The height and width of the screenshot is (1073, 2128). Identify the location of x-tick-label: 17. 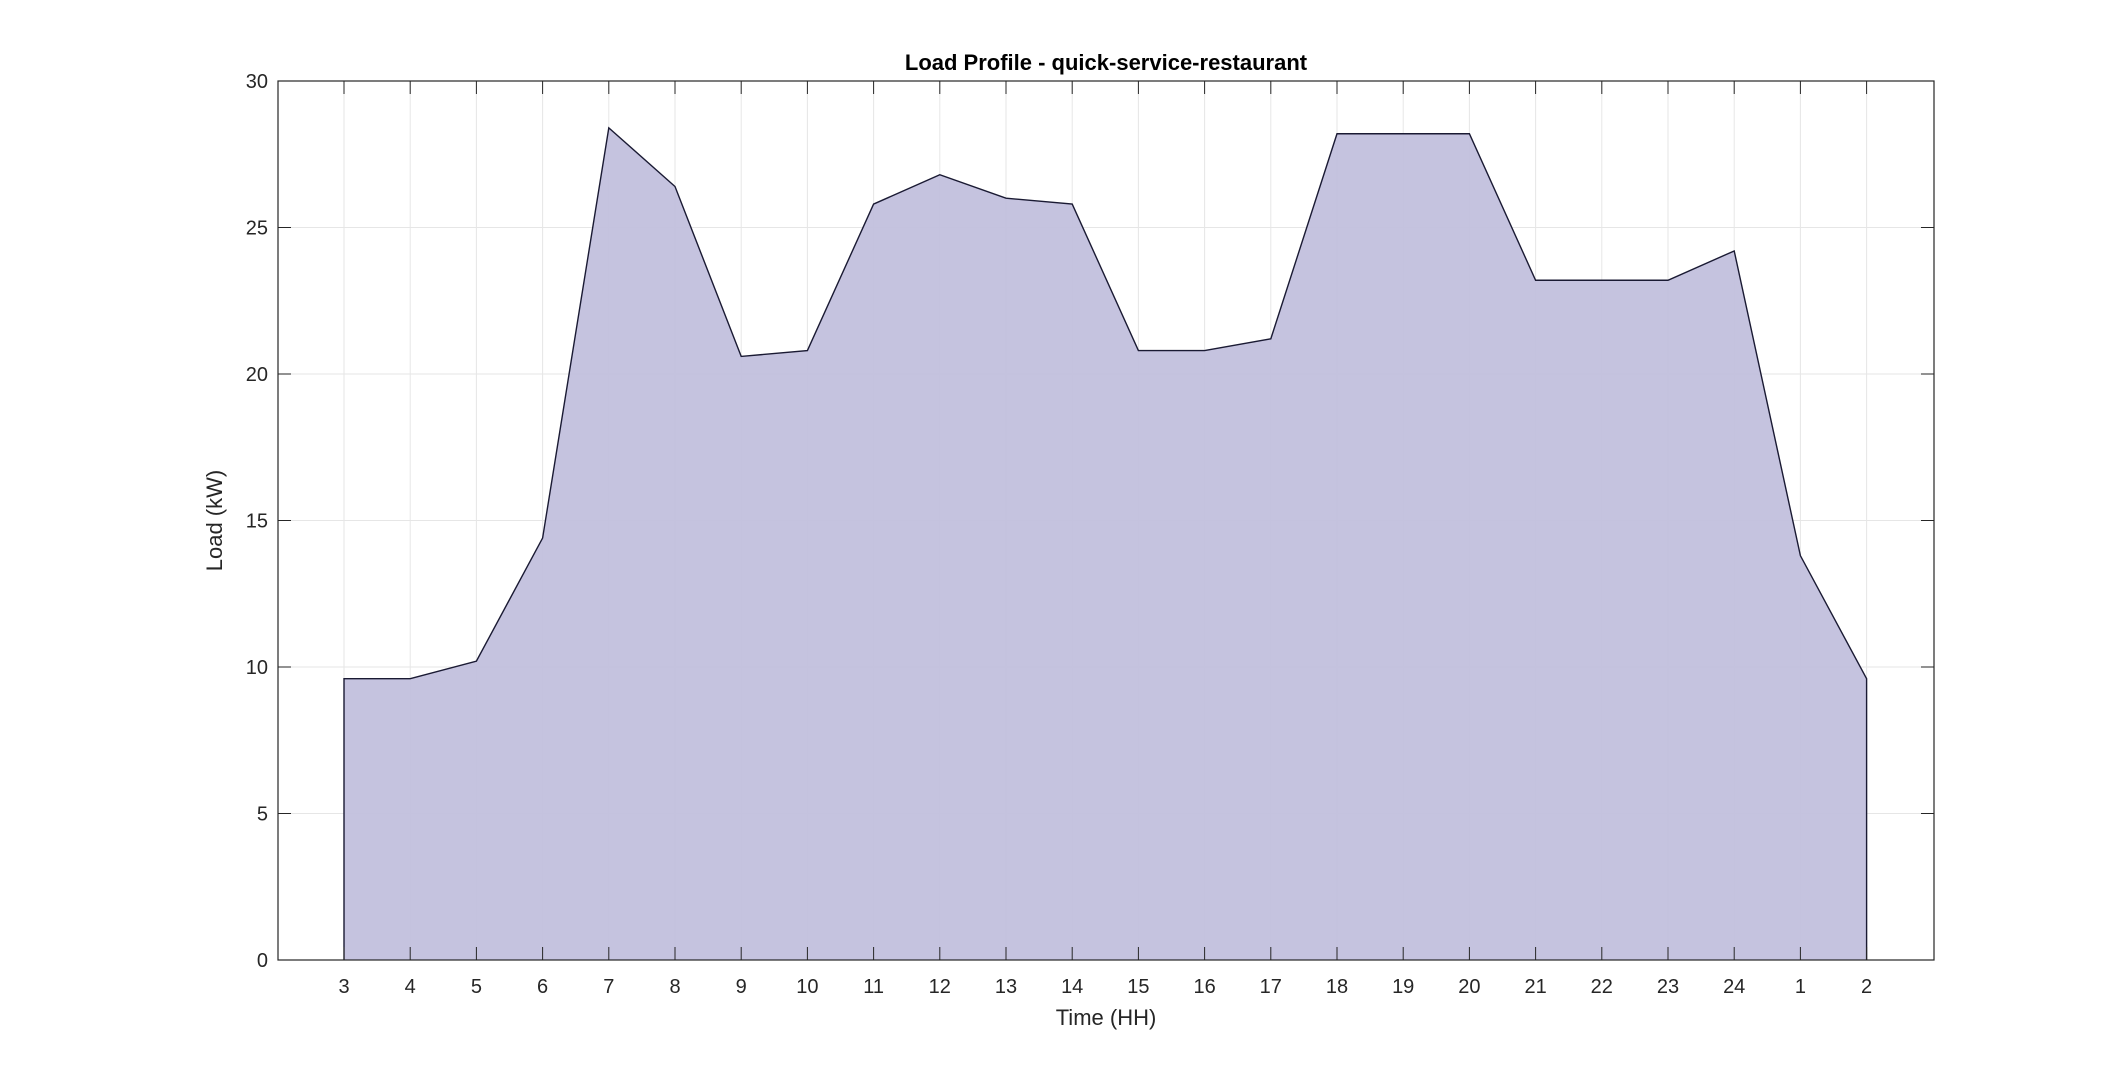
(1271, 987).